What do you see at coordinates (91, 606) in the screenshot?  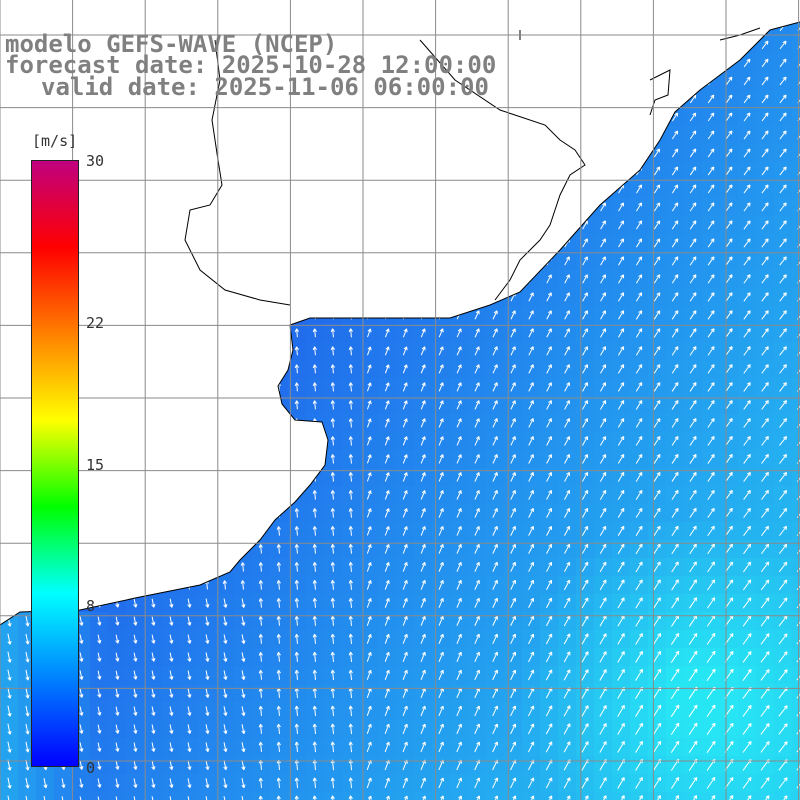 I see `colorbar-tick: 8` at bounding box center [91, 606].